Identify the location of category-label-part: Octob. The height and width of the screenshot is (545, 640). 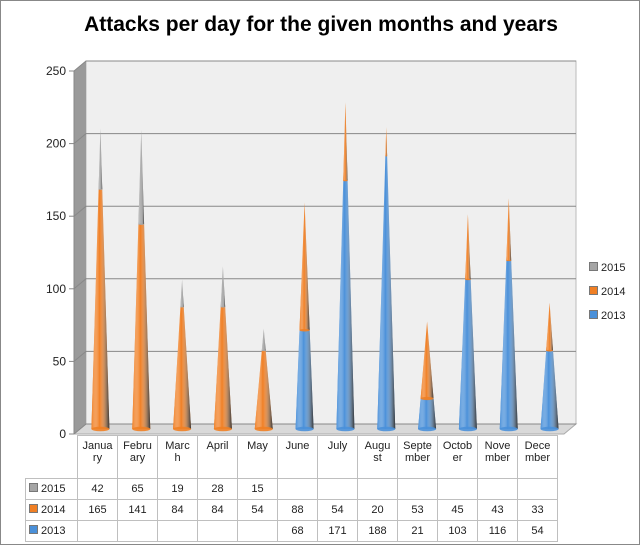
(457, 446).